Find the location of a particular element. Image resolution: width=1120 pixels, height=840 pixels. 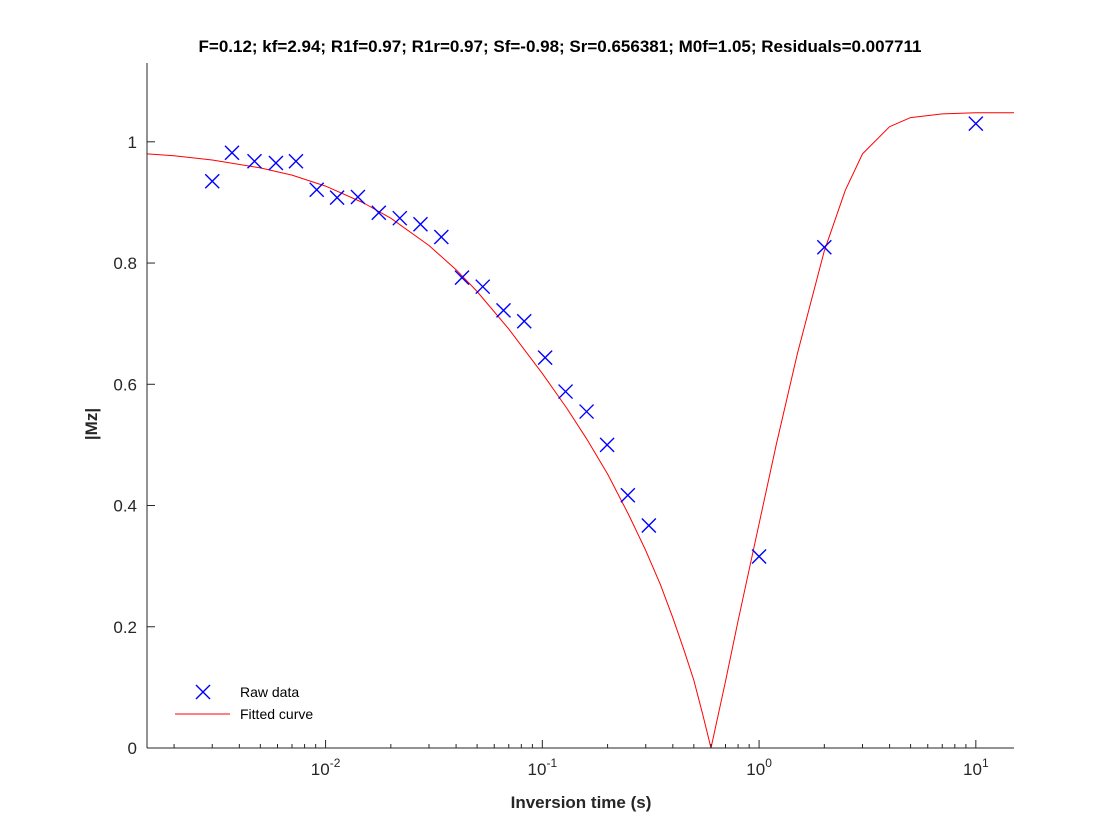

legend-label-raw-data: Raw data is located at coordinates (269, 692).